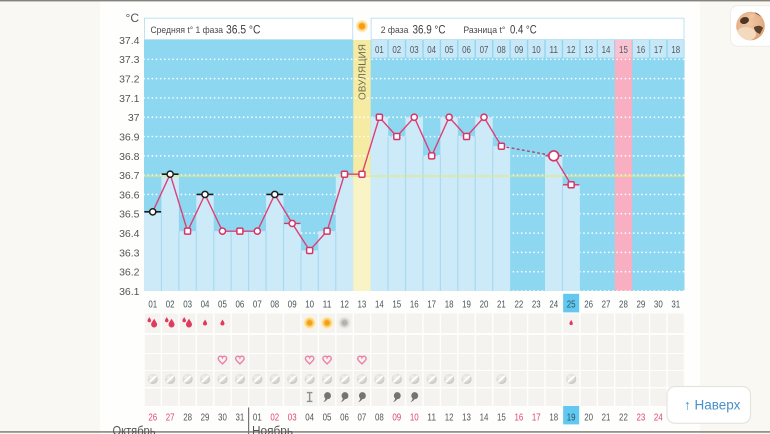 This screenshot has width=770, height=434. What do you see at coordinates (187, 30) in the screenshot?
I see `svg-text: Средняя t° 1 фаза` at bounding box center [187, 30].